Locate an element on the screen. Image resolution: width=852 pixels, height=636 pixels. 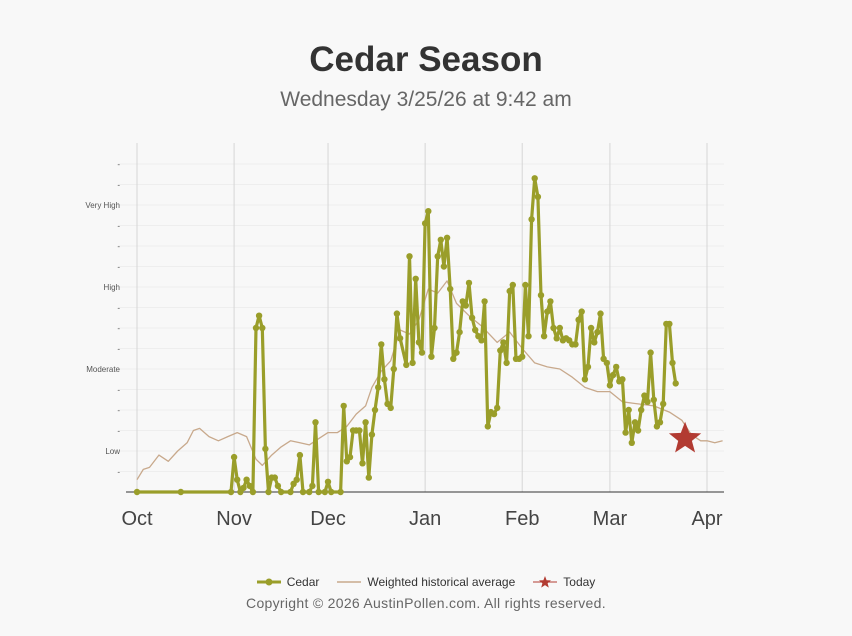
legend-label-historical-average: Weighted historical average is located at coordinates (441, 582).